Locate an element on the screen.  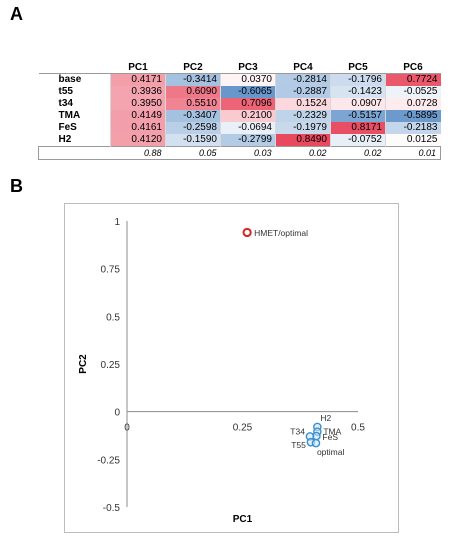
y-tick-label: 0.25 is located at coordinates (111, 365).